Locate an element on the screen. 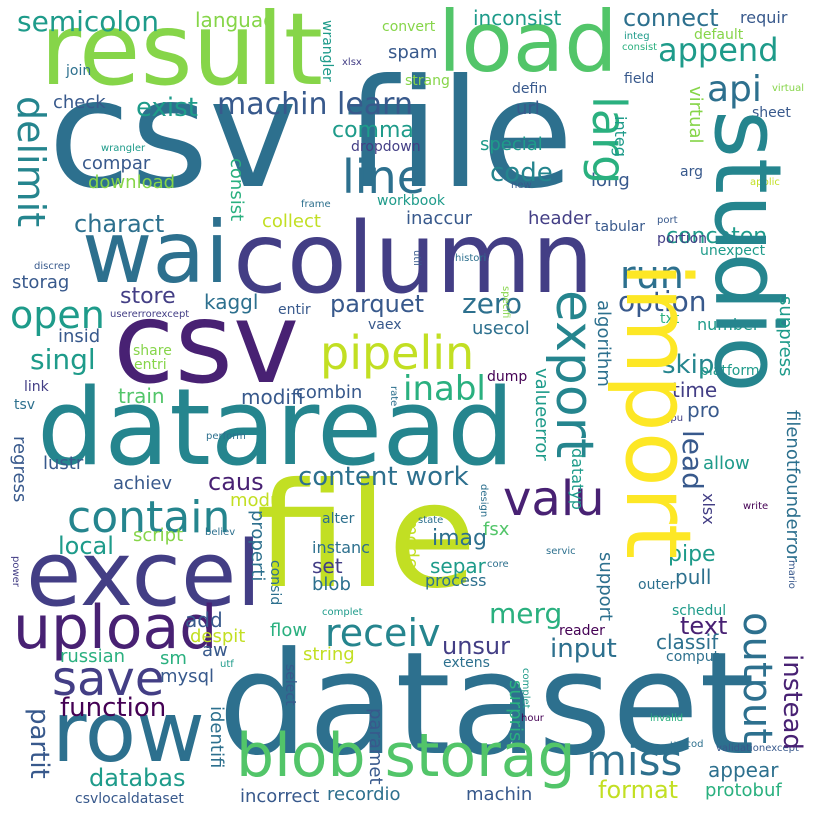 The height and width of the screenshot is (819, 819). word-semicolon: semicolon is located at coordinates (88, 21).